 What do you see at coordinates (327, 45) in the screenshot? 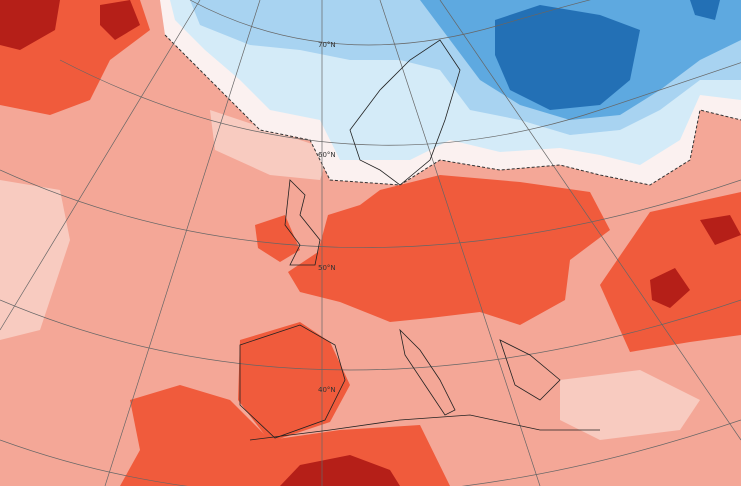
I see `latitude-label: 70°N` at bounding box center [327, 45].